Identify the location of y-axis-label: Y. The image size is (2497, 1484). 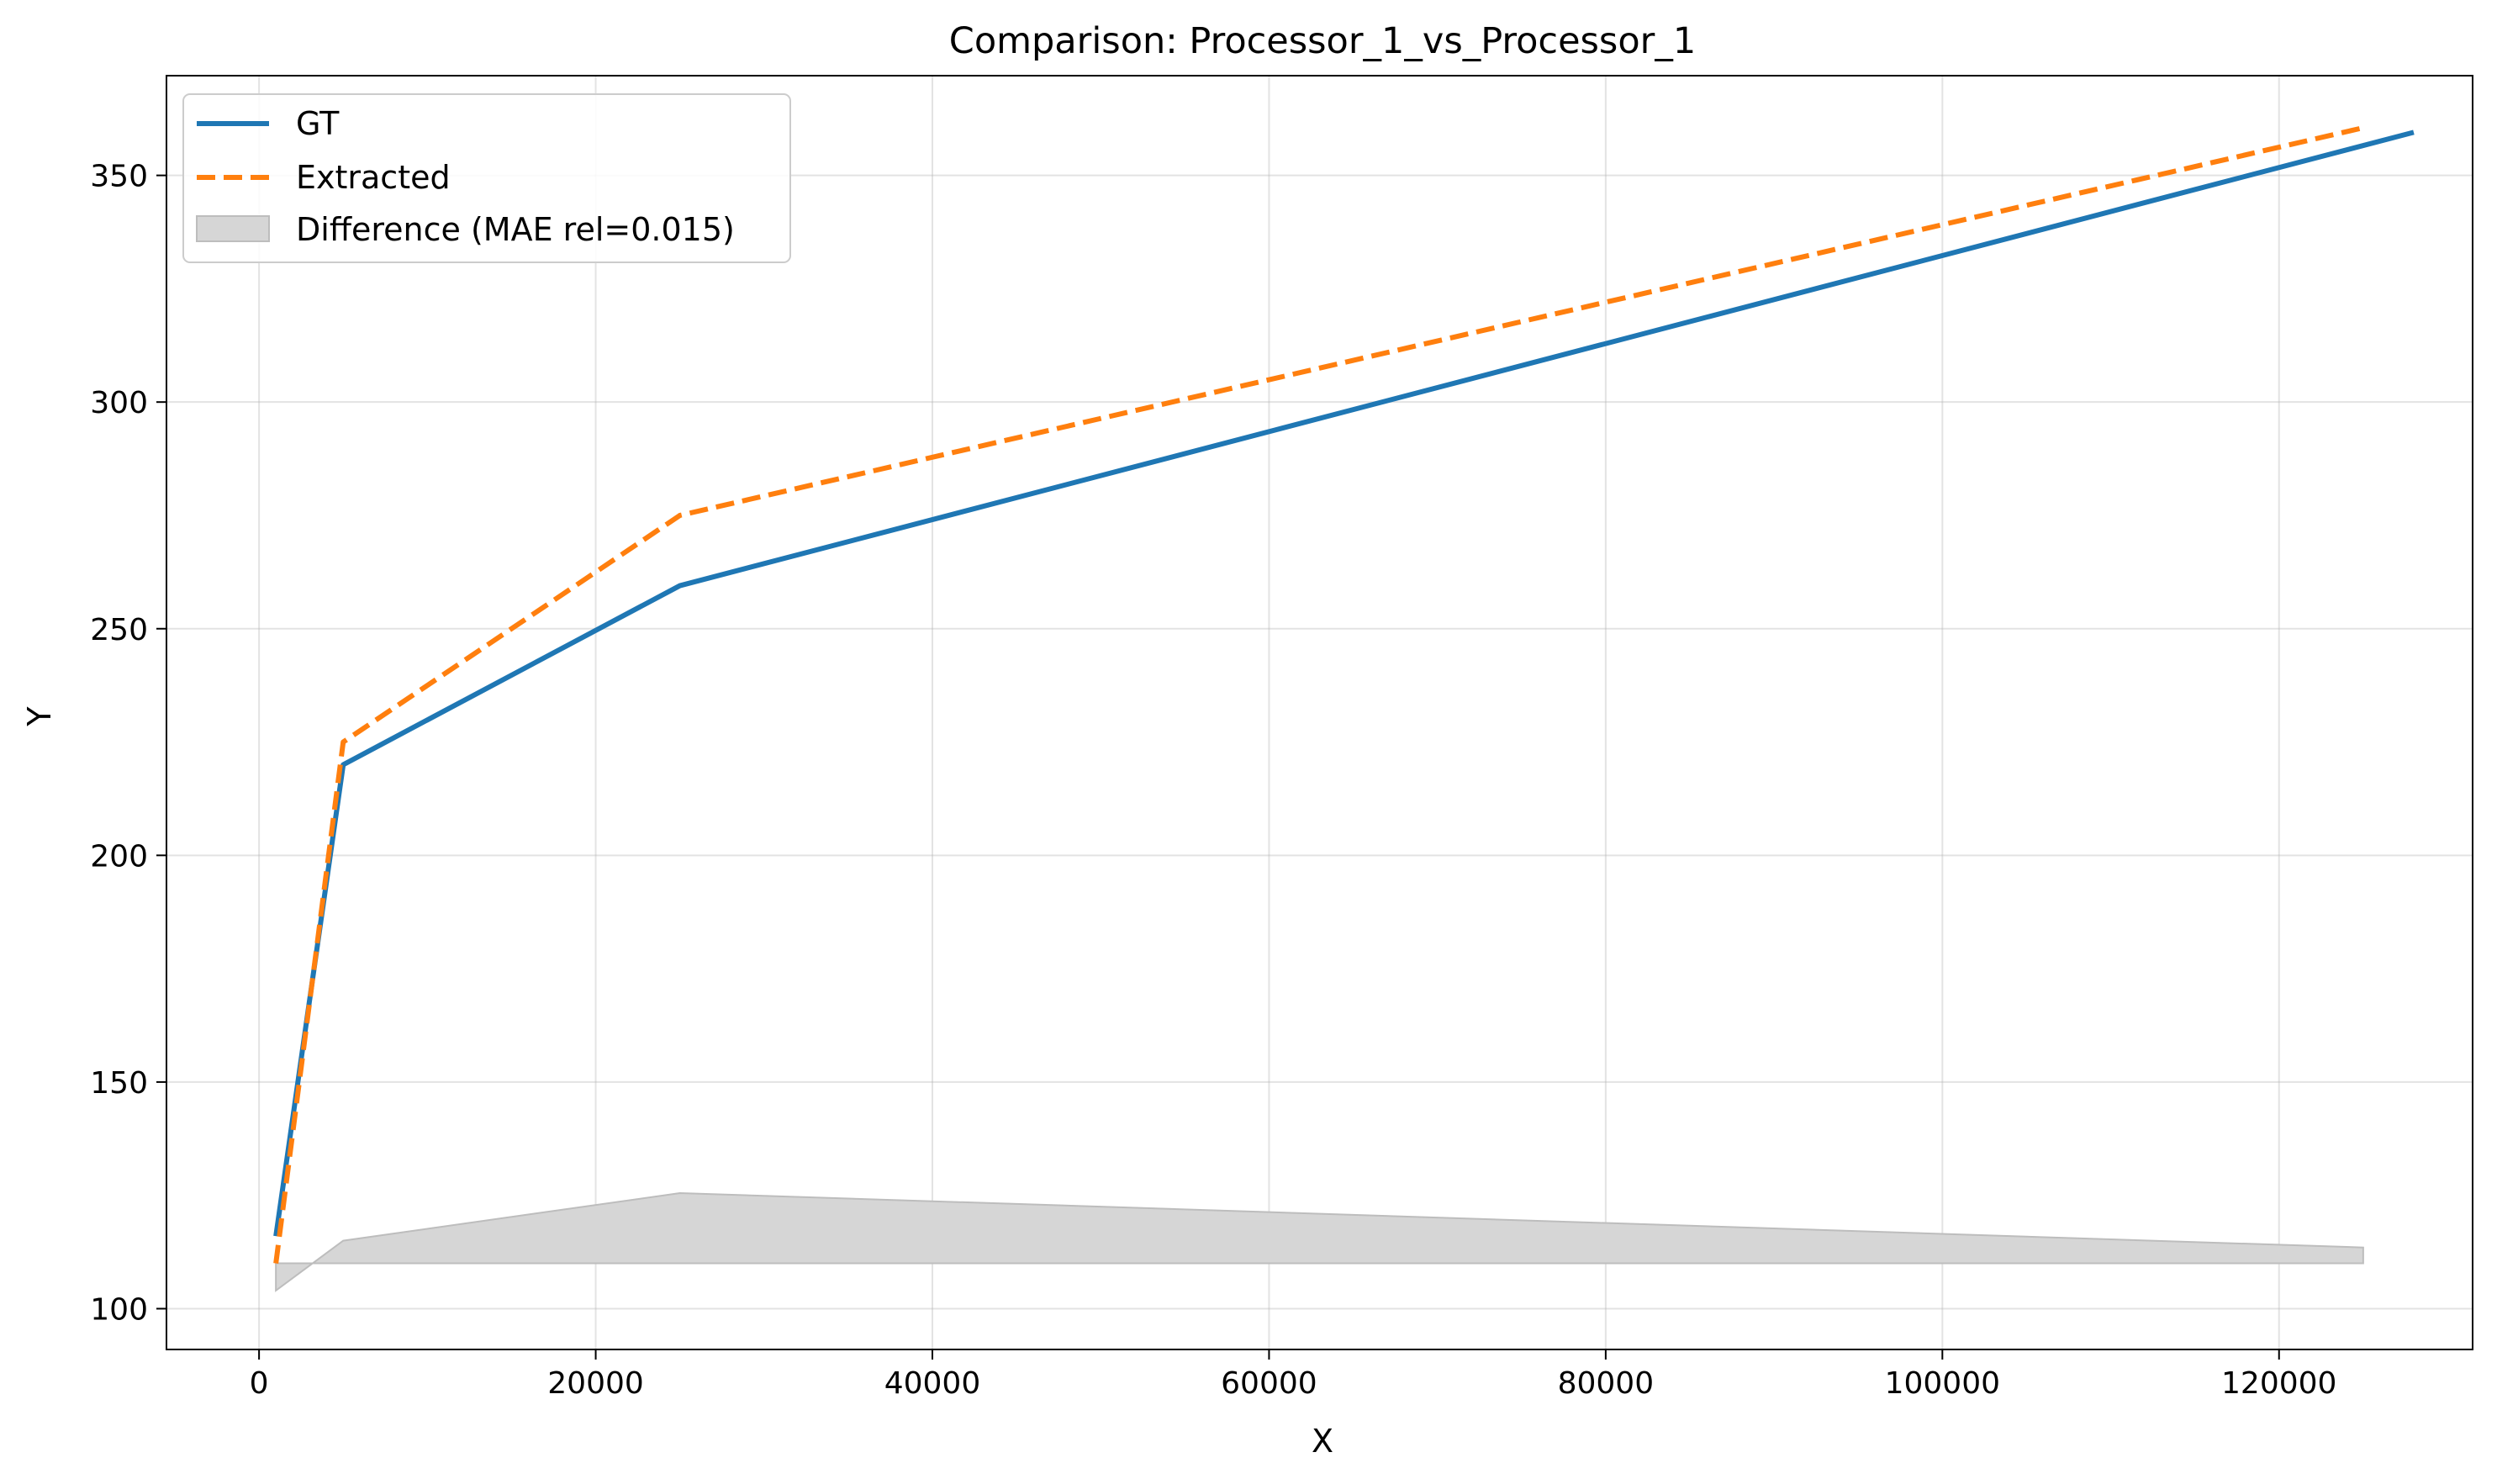
(39, 716).